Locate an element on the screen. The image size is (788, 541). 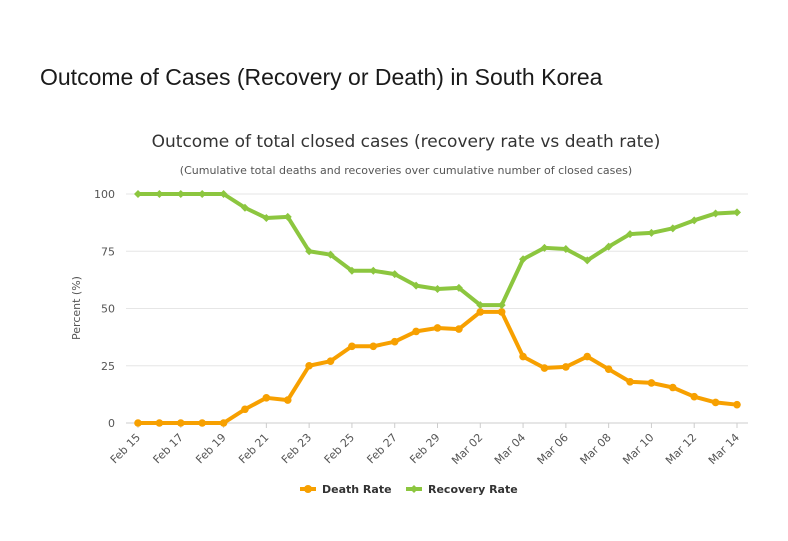
legend-label: Death Rate is located at coordinates (357, 489).